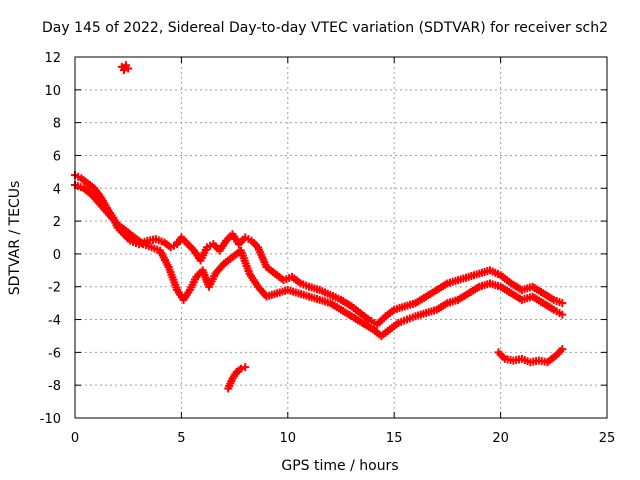  Describe the element at coordinates (54, 321) in the screenshot. I see `y-tick-label: -4` at that location.